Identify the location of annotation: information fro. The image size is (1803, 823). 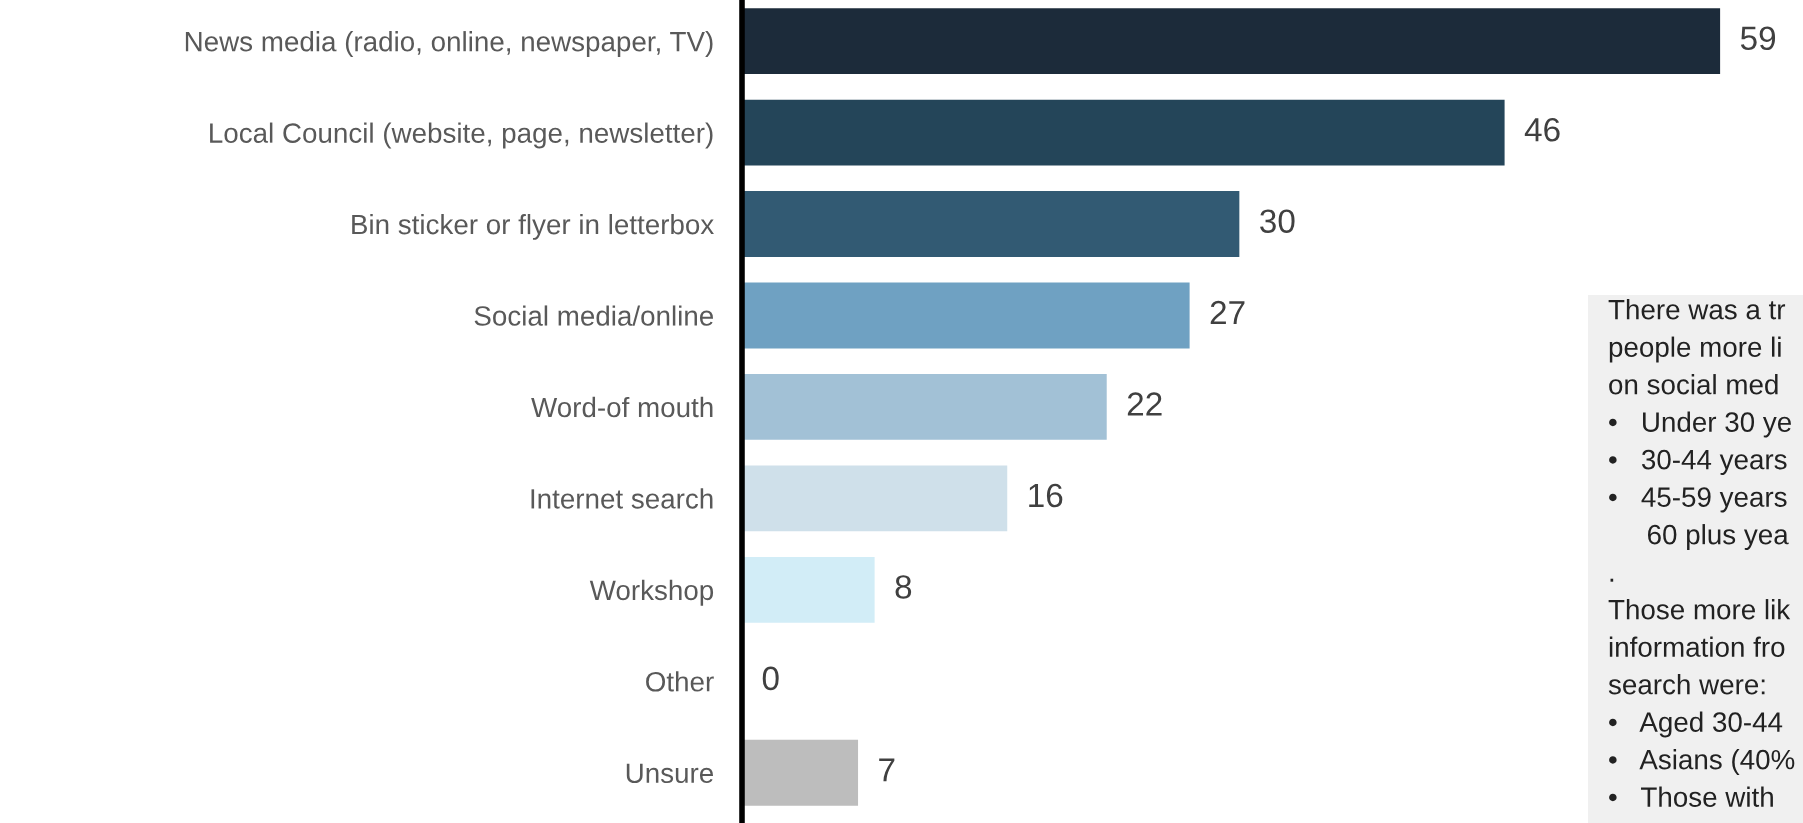
(1697, 646).